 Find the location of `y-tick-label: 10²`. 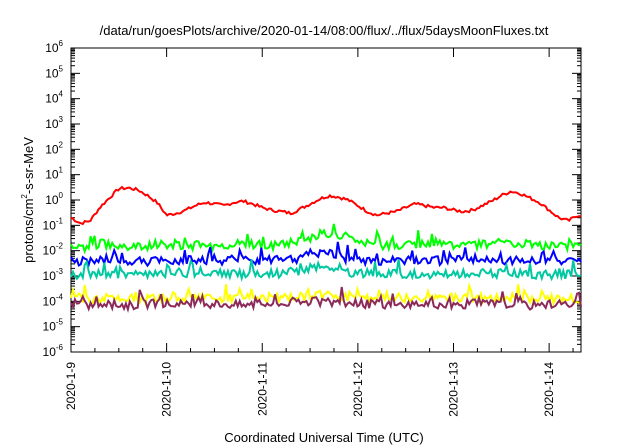

y-tick-label: 10² is located at coordinates (54, 148).